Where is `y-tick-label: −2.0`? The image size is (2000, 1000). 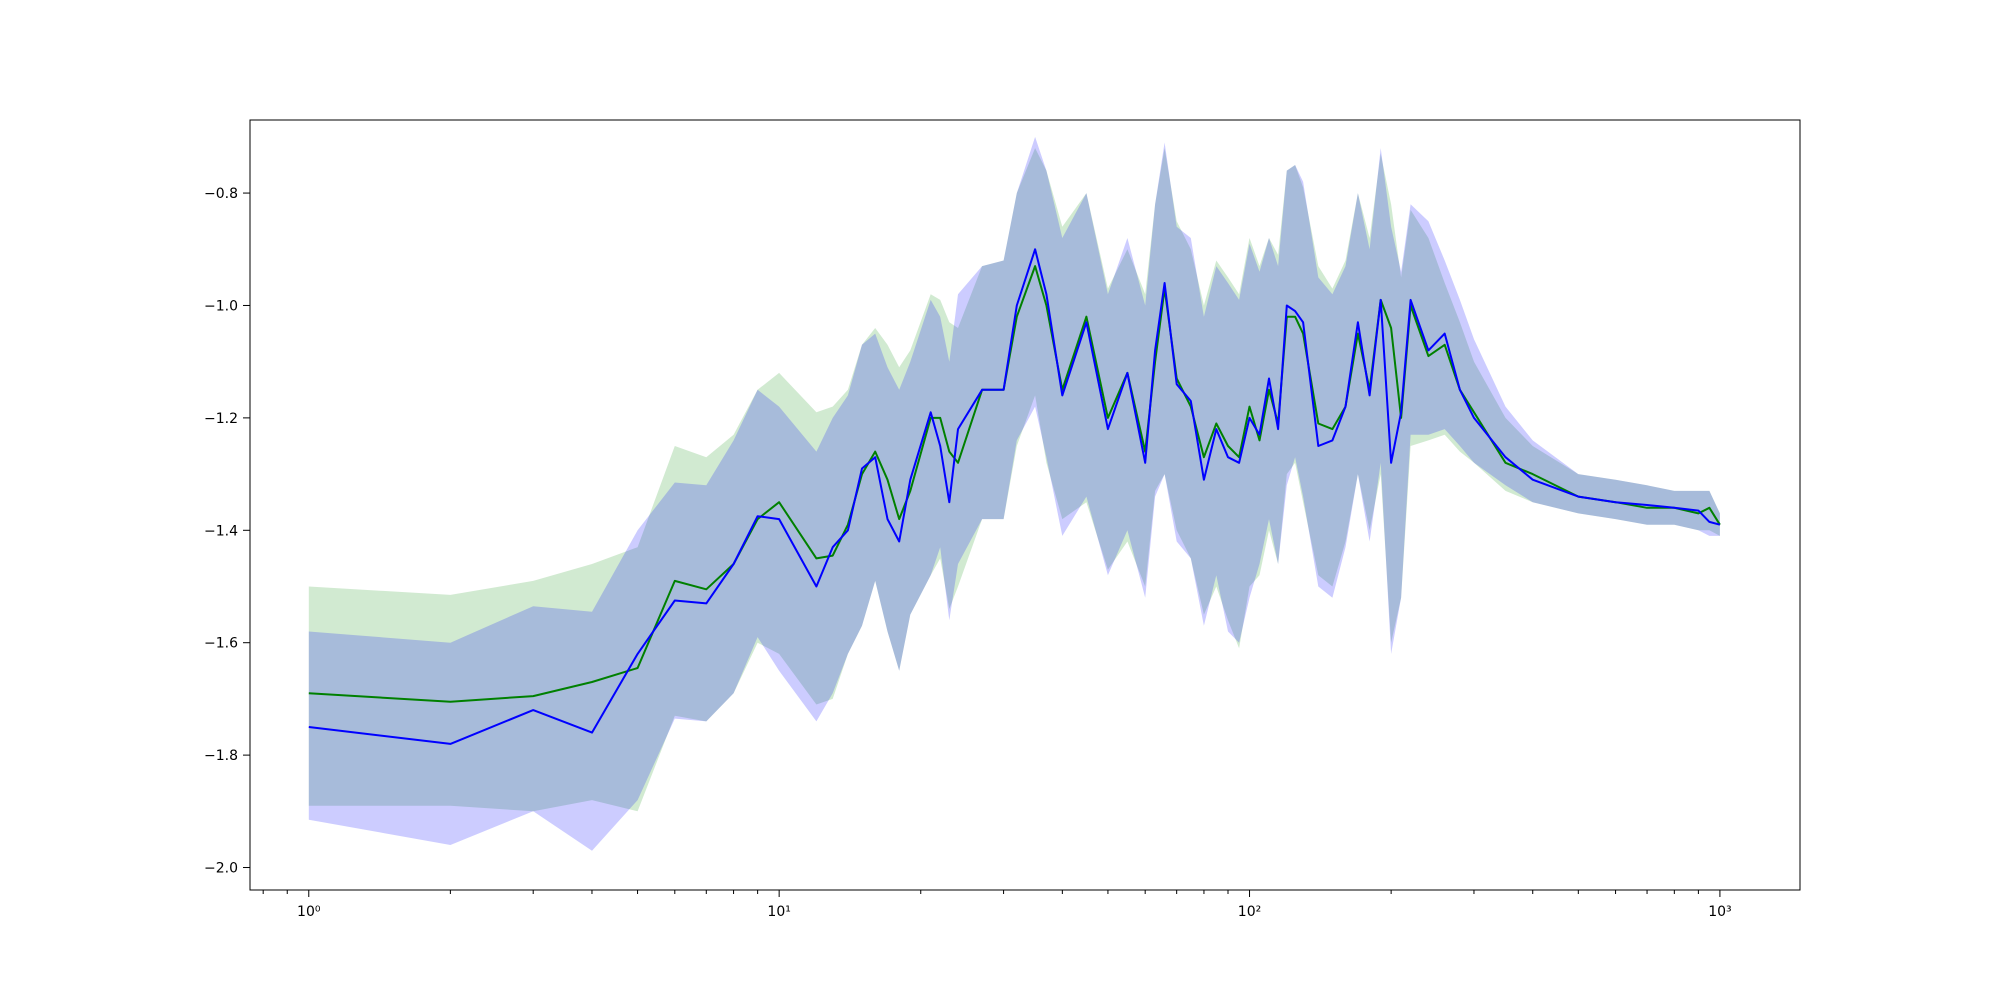 y-tick-label: −2.0 is located at coordinates (221, 869).